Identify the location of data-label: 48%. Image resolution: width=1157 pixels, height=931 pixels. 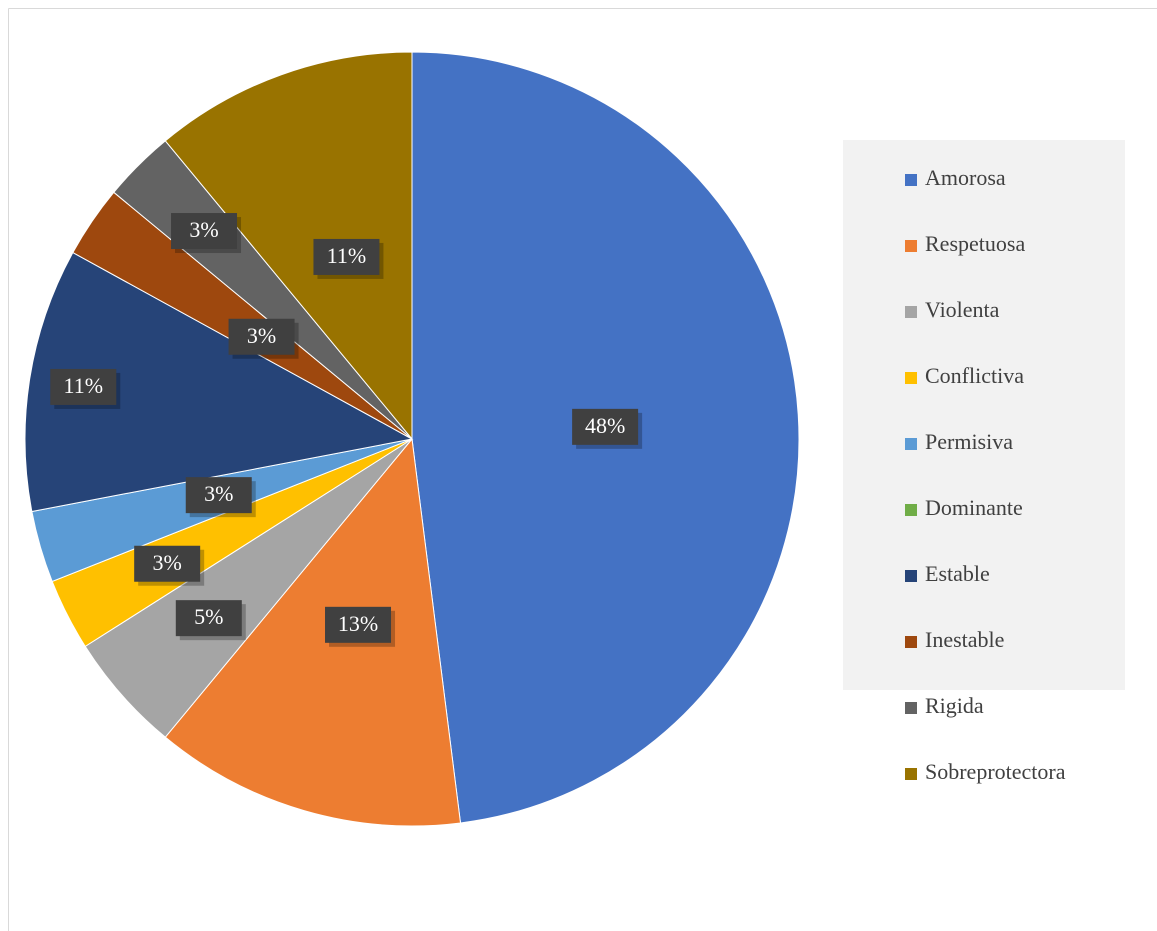
(605, 425).